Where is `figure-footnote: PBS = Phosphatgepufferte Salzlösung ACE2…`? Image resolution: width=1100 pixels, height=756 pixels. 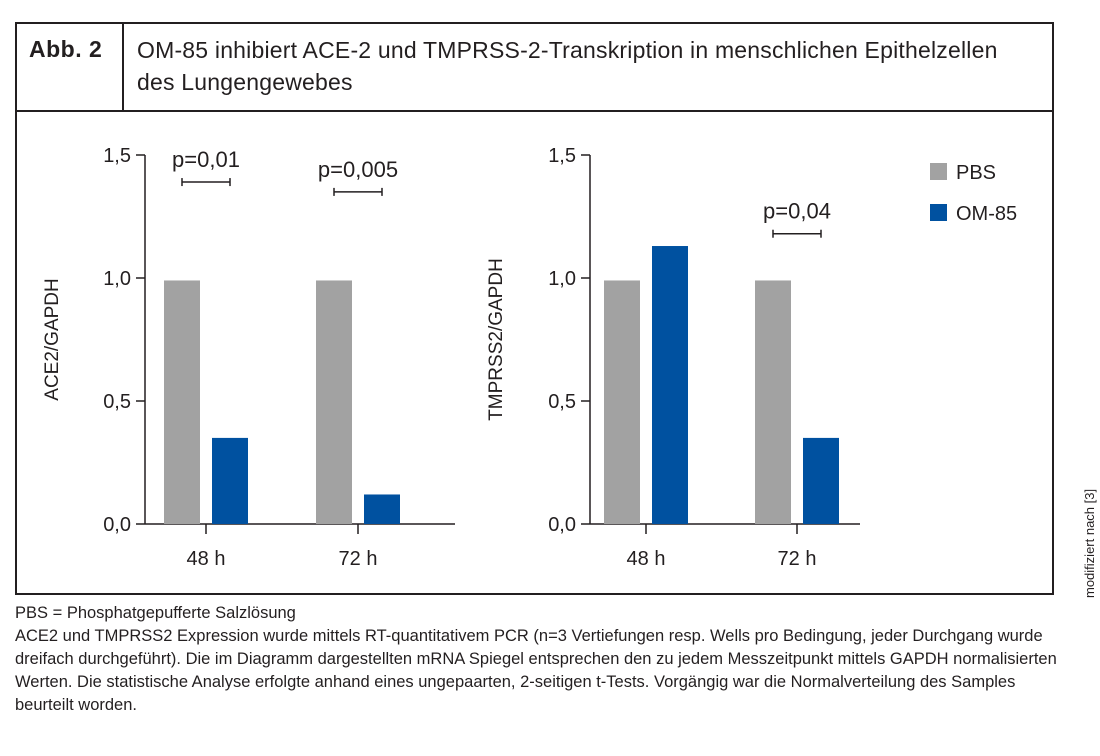 figure-footnote: PBS = Phosphatgepufferte Salzlösung ACE2… is located at coordinates (545, 659).